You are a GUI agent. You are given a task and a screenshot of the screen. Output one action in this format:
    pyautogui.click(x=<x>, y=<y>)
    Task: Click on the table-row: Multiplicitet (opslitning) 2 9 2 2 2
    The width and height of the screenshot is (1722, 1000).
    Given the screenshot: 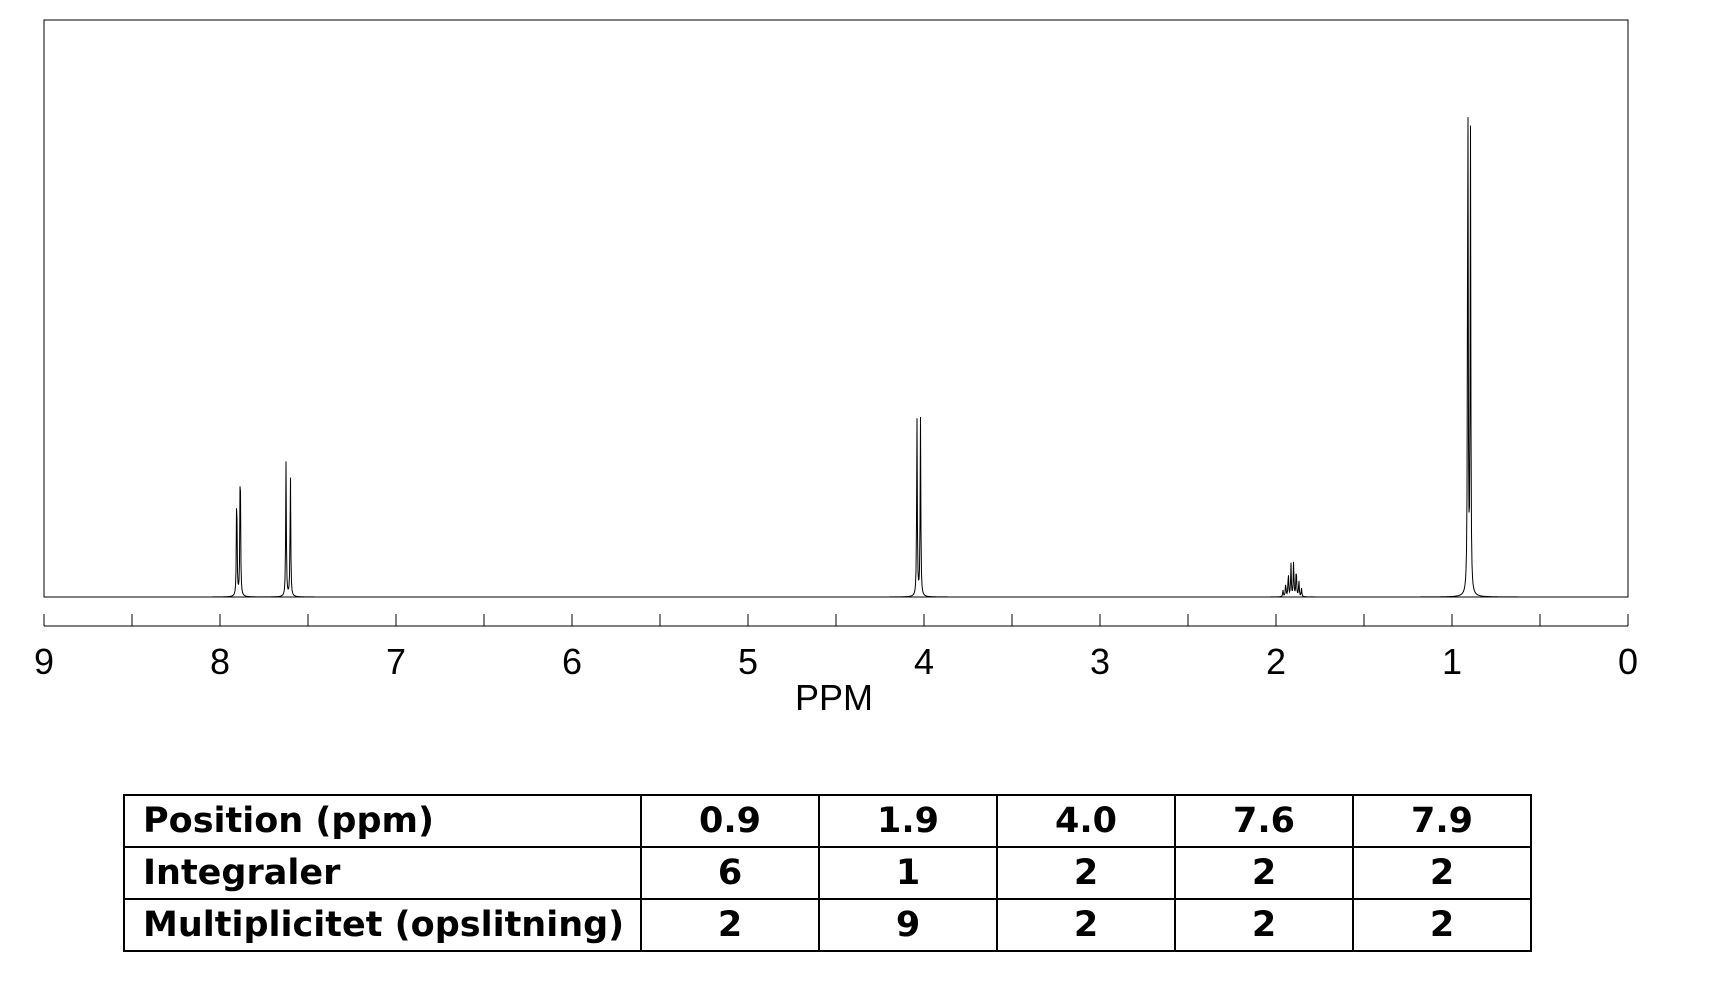 What is the action you would take?
    pyautogui.click(x=827, y=925)
    